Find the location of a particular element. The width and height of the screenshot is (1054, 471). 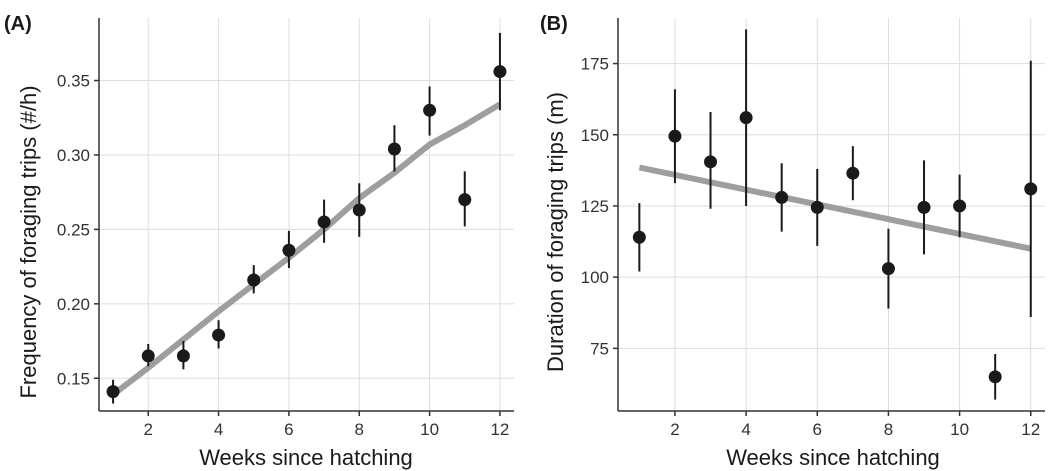

y-tick-label: 0.35 is located at coordinates (73, 81).